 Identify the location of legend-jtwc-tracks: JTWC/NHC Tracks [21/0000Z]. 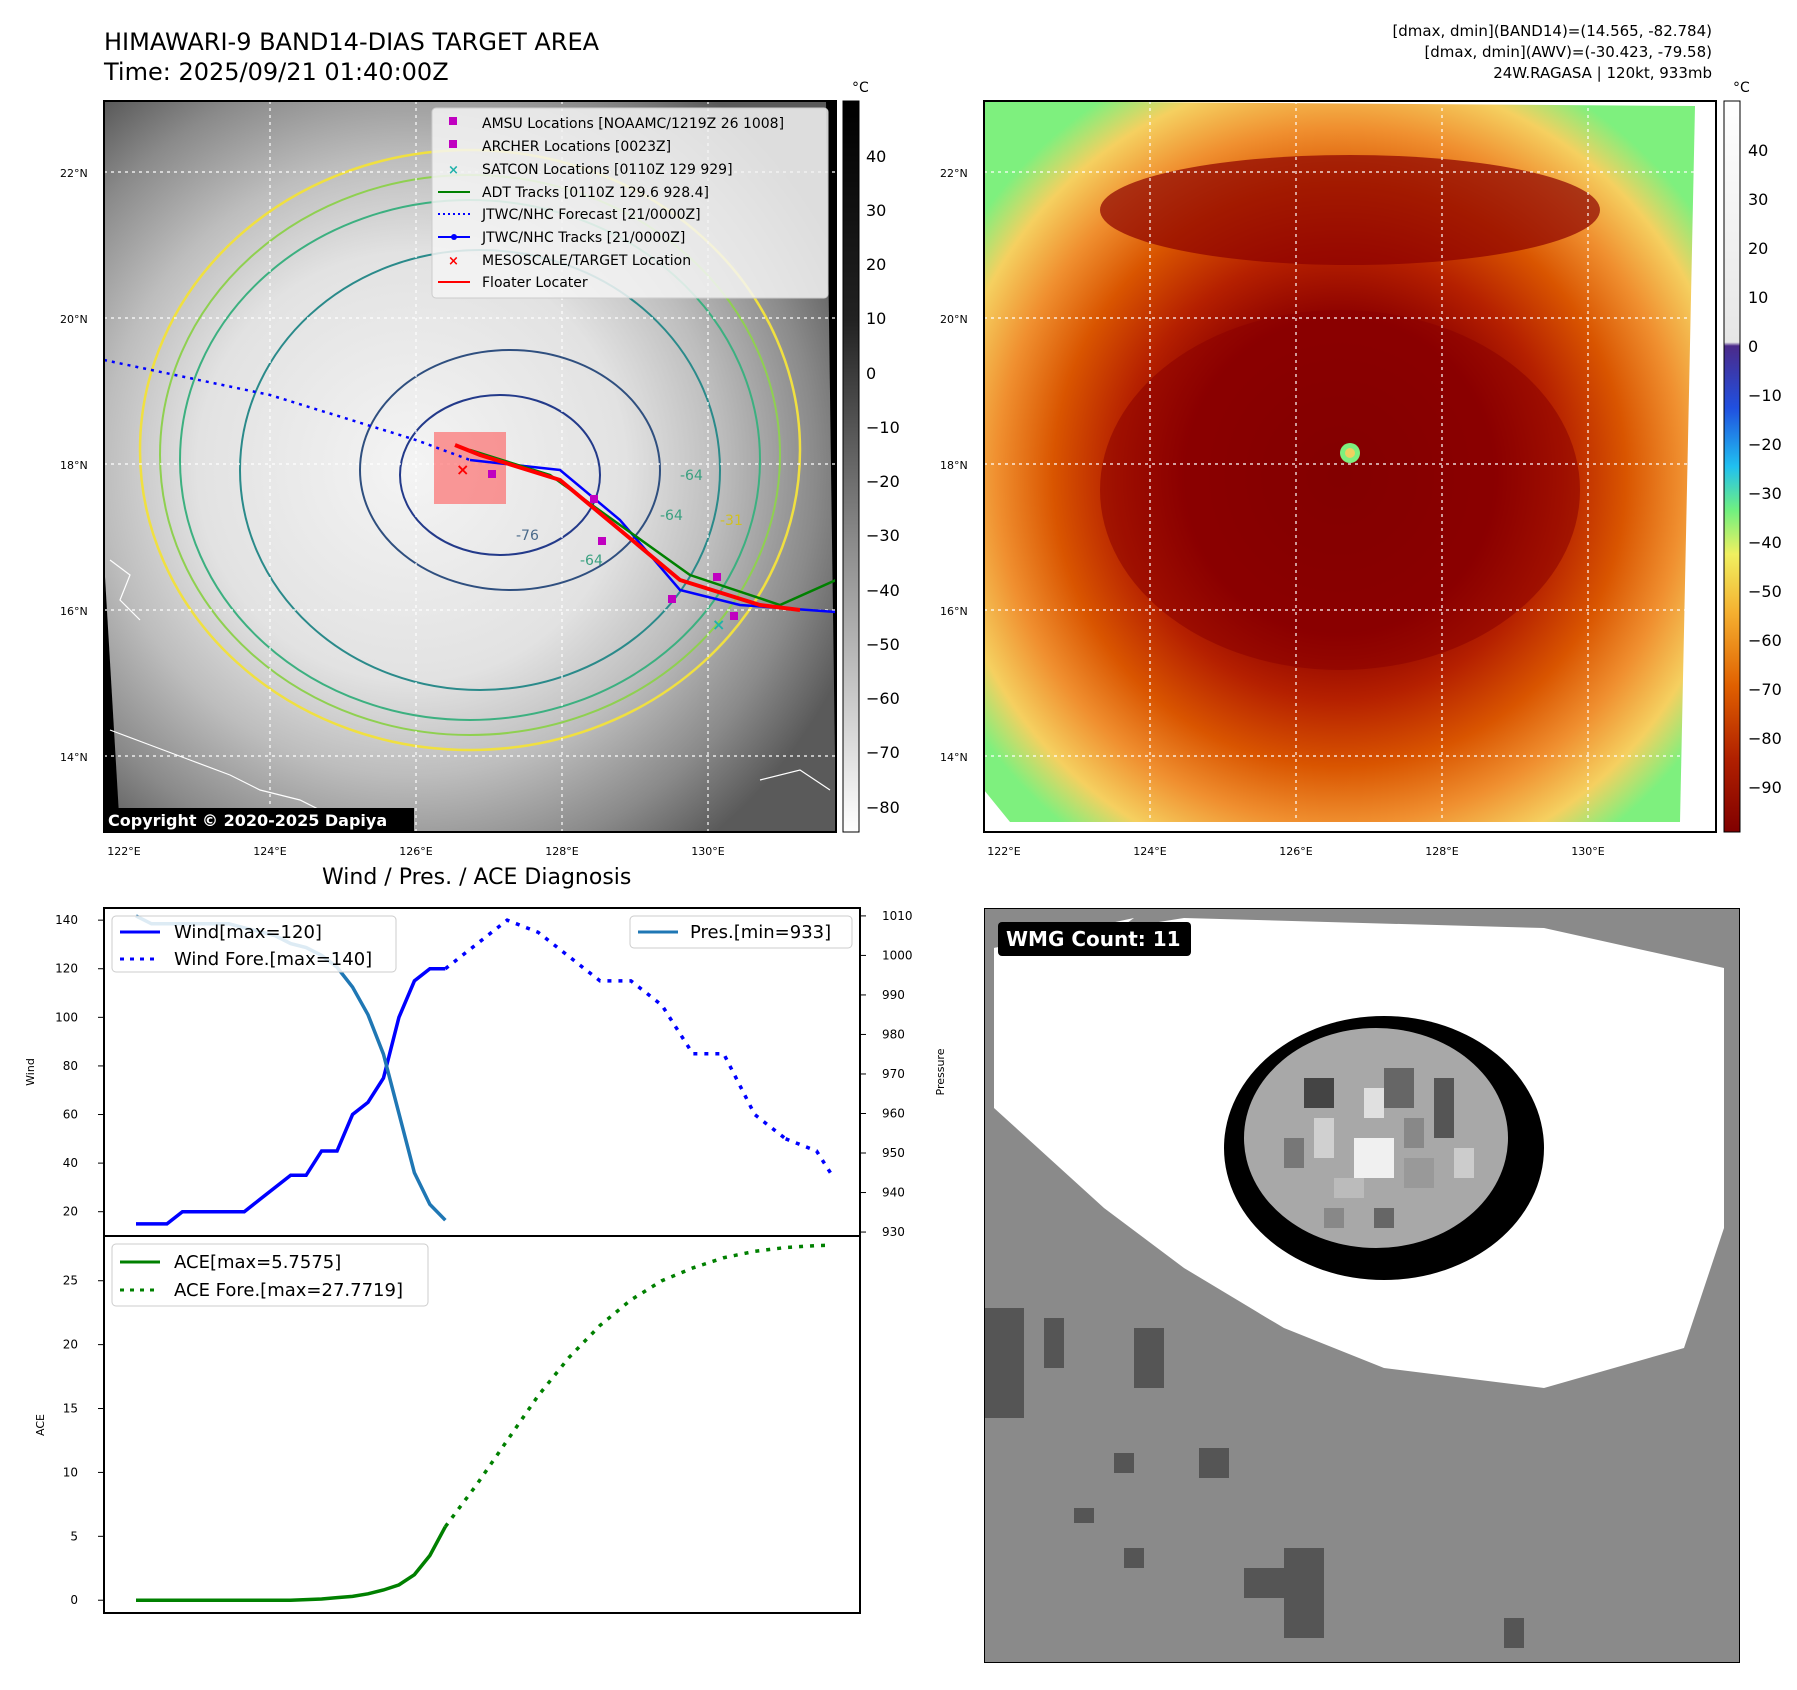
(583, 238).